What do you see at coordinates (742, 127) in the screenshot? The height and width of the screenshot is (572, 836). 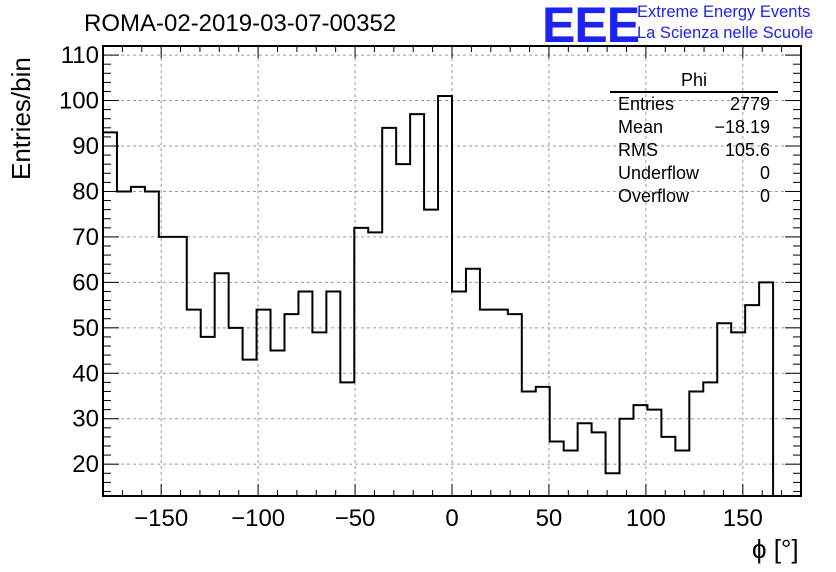 I see `stats-value: −18.19` at bounding box center [742, 127].